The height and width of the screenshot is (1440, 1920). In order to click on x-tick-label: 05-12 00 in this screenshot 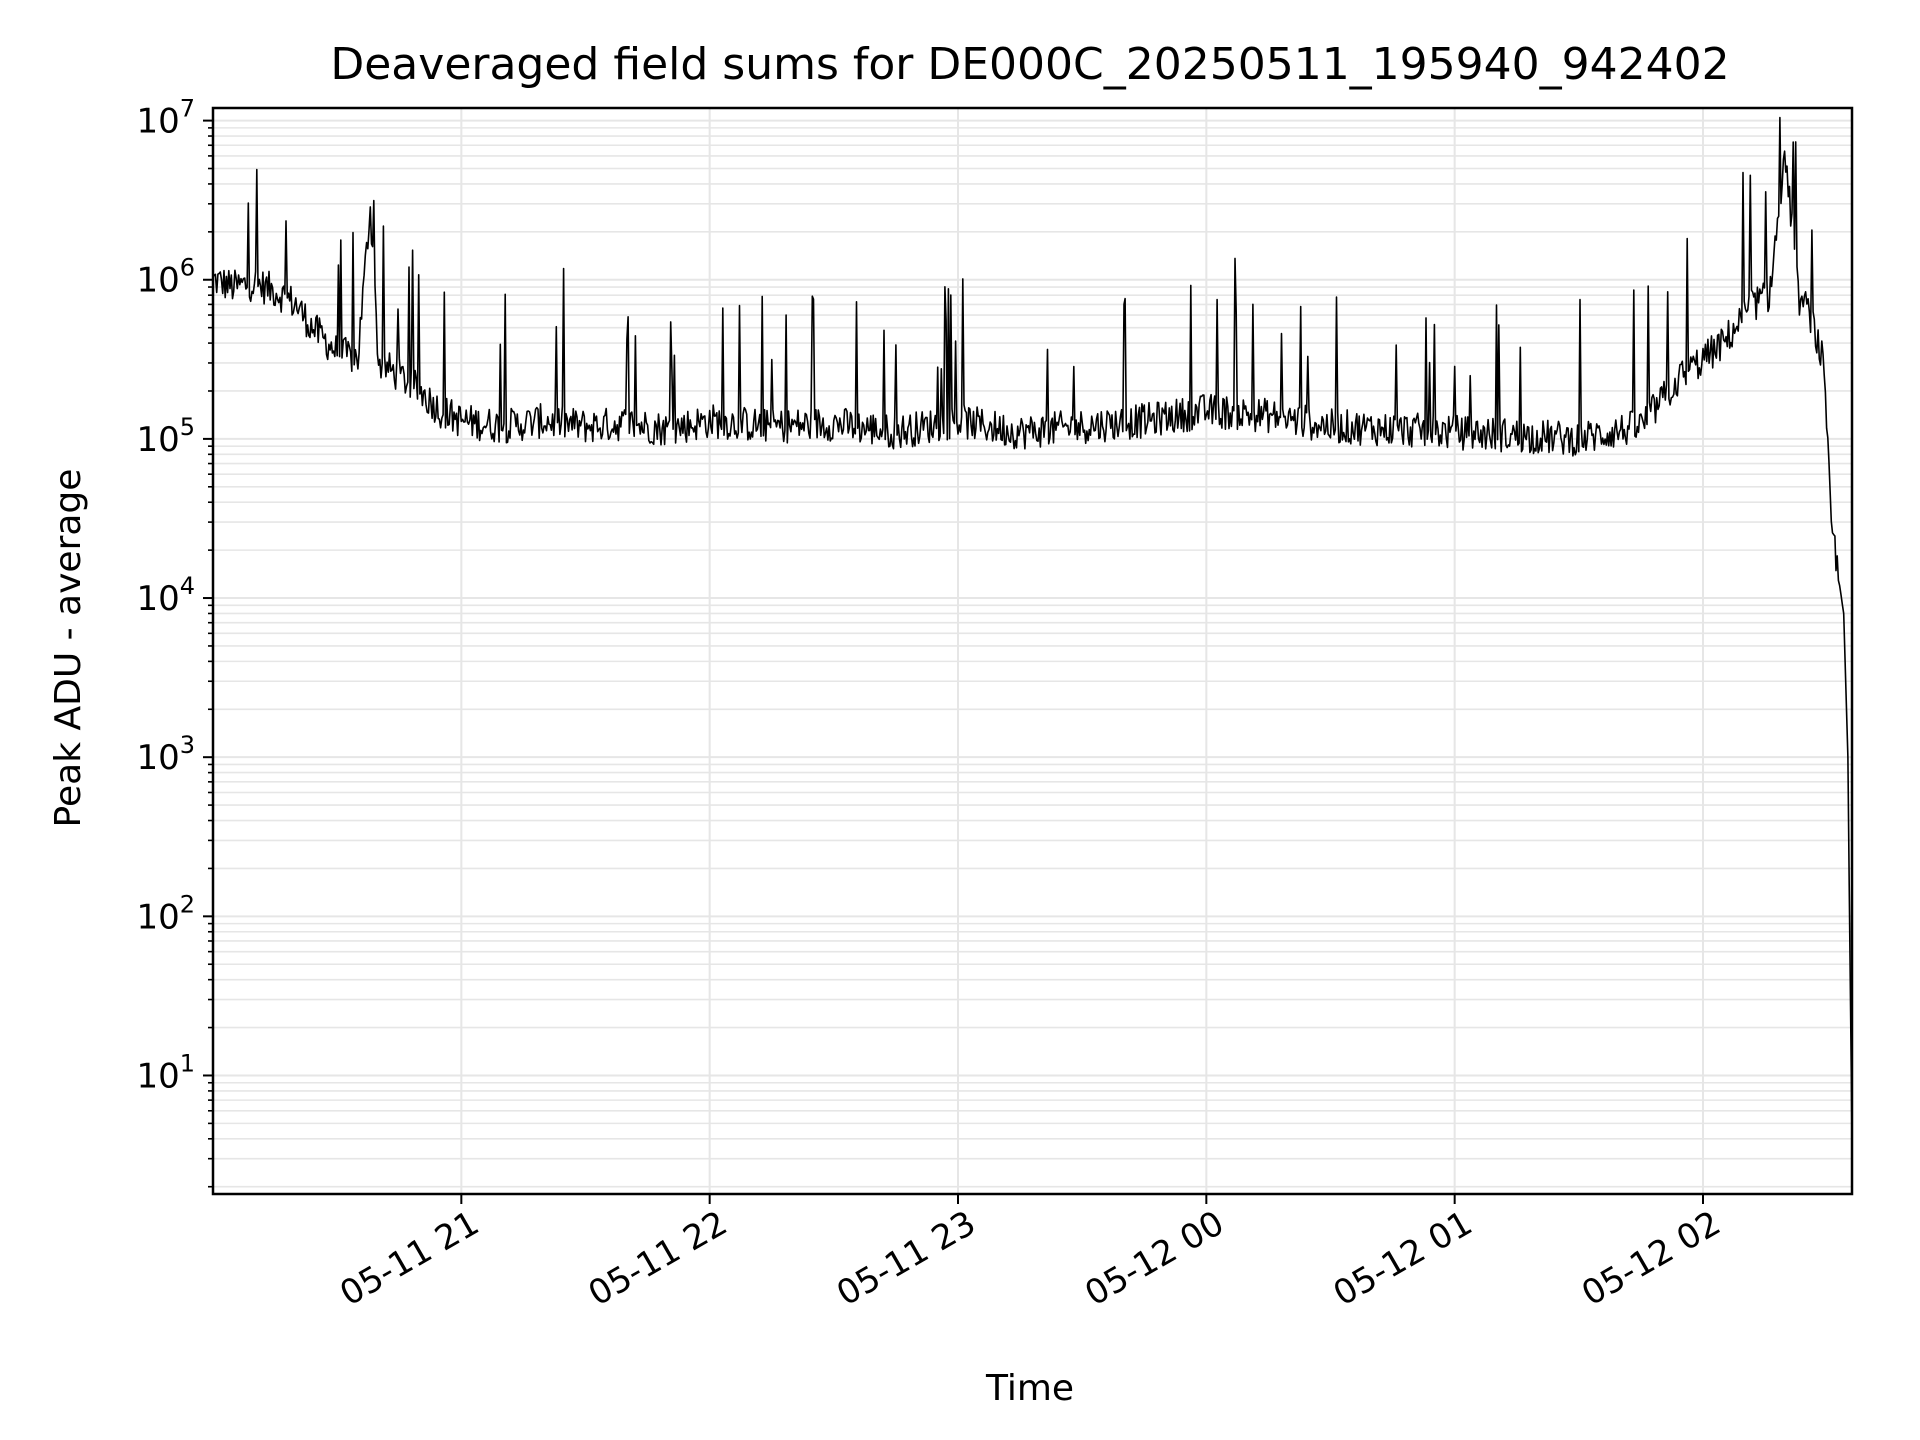, I will do `click(1154, 1258)`.